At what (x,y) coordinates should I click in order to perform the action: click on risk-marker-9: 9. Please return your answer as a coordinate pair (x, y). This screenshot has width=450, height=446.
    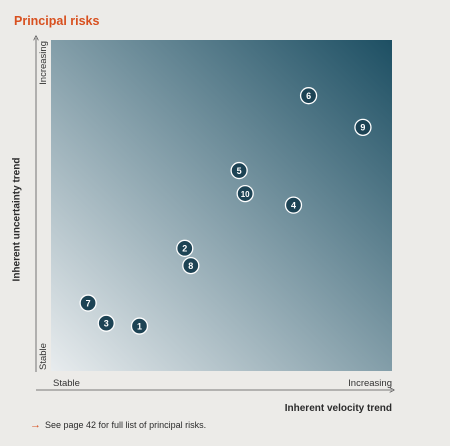
    Looking at the image, I should click on (363, 127).